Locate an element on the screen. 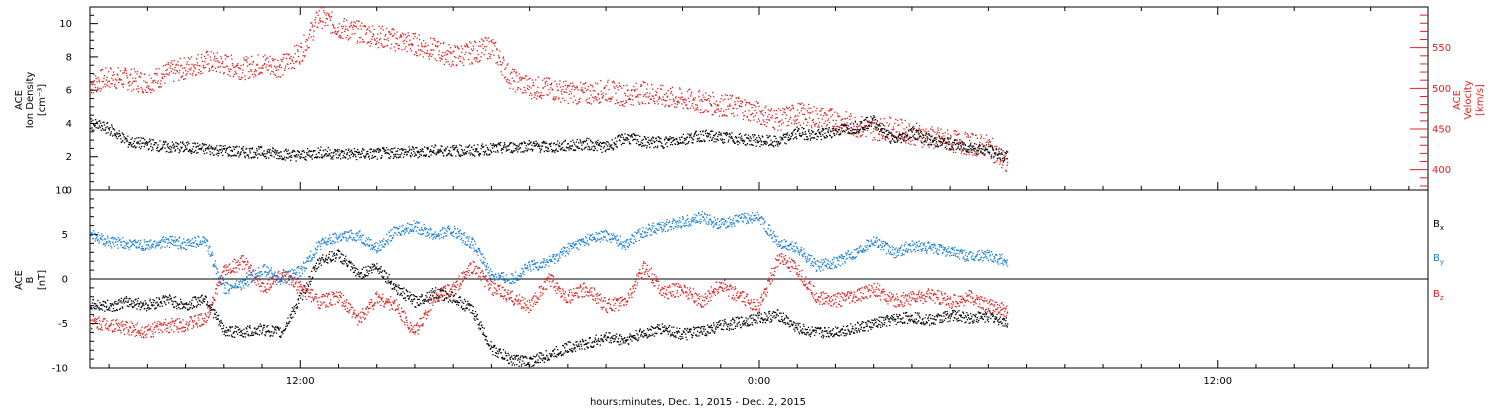 This screenshot has width=1500, height=410. density-axis-label-line1: ACE is located at coordinates (19, 100).